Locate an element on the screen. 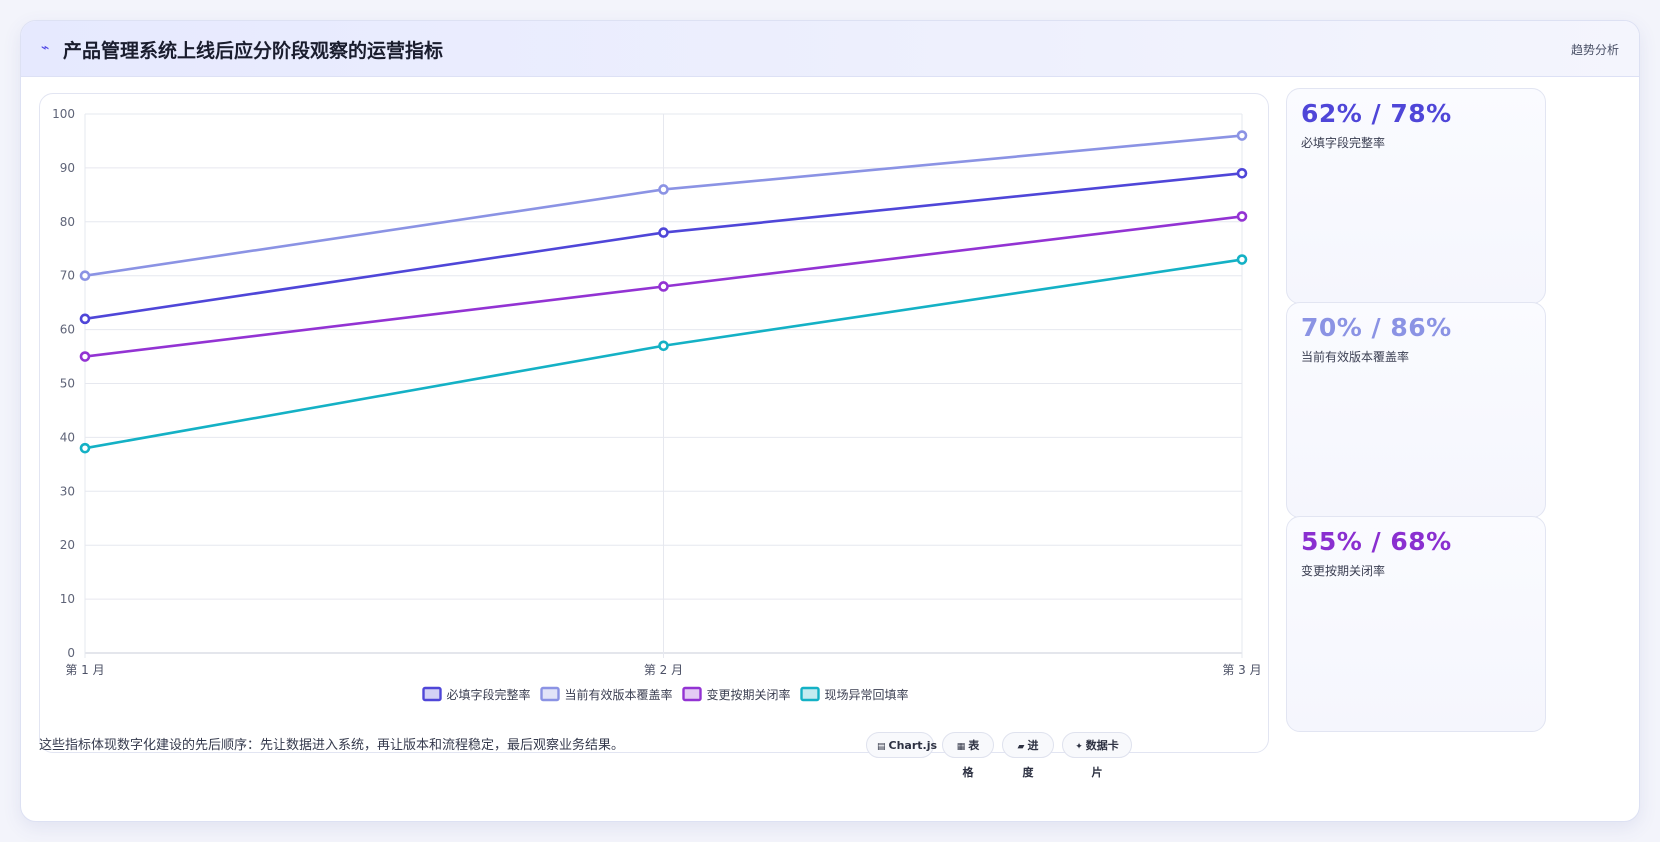 This screenshot has width=1660, height=842. kpi-card-1: 62% / 78% 必填字段完整率 is located at coordinates (1416, 196).